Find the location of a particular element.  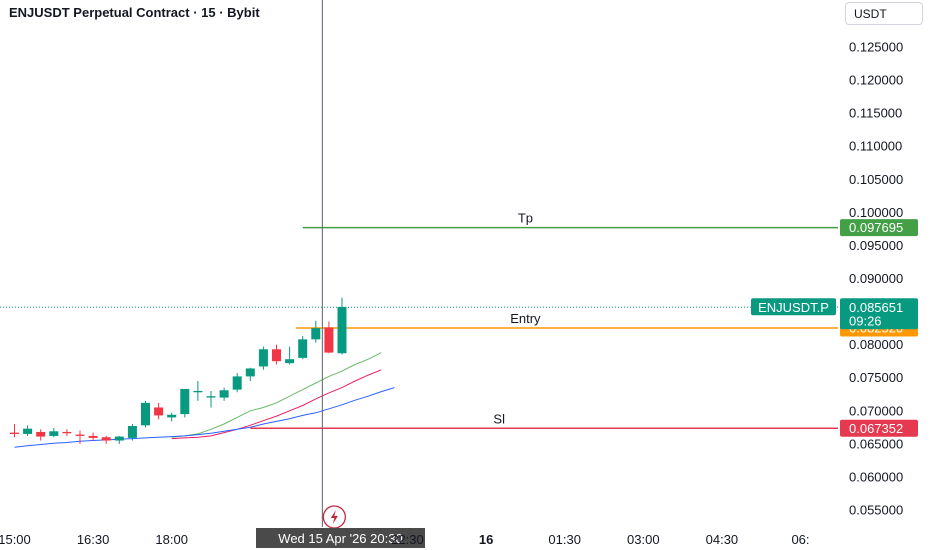

price-tick-label: 0.120000 is located at coordinates (876, 80).